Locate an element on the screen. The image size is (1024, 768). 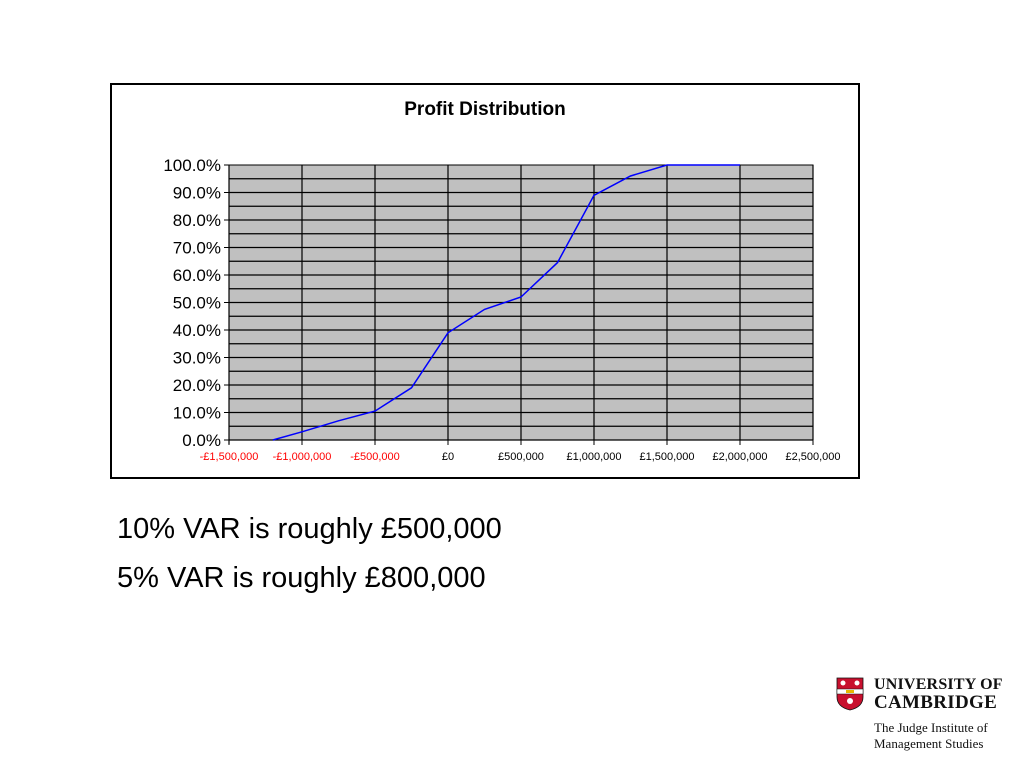
x-tick-label: £500,000 is located at coordinates (521, 457).